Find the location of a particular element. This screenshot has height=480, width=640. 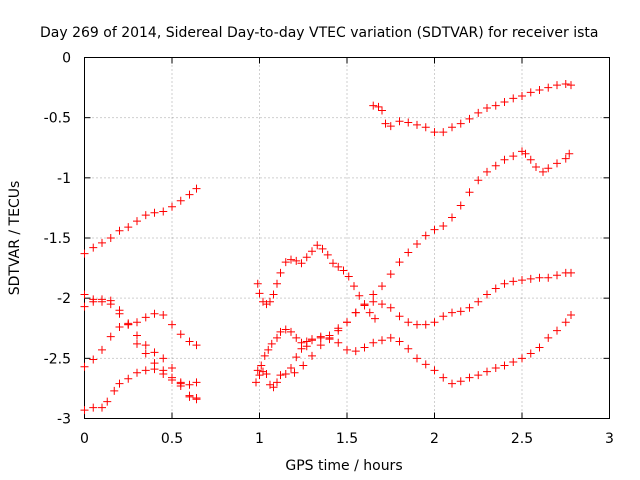

x-tick-label: 3 is located at coordinates (609, 439).